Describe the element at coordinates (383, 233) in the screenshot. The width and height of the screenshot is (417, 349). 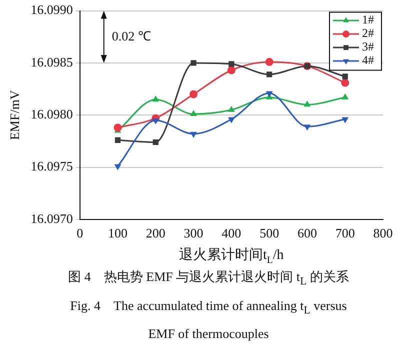
I see `x-tick-label: 800` at that location.